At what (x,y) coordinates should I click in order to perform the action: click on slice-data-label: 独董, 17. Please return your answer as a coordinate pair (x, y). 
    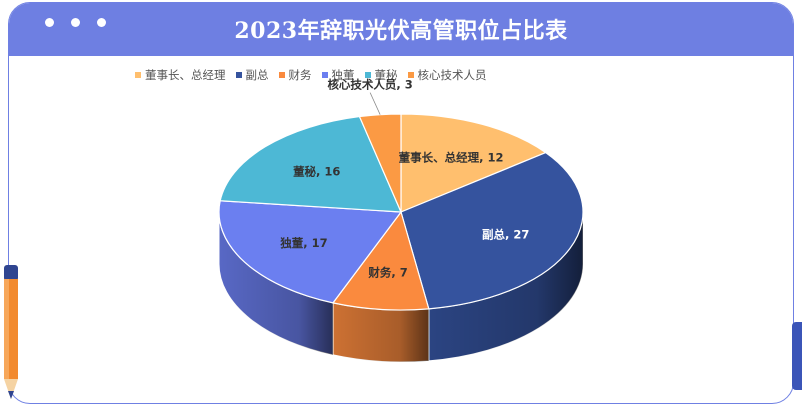
    Looking at the image, I should click on (303, 243).